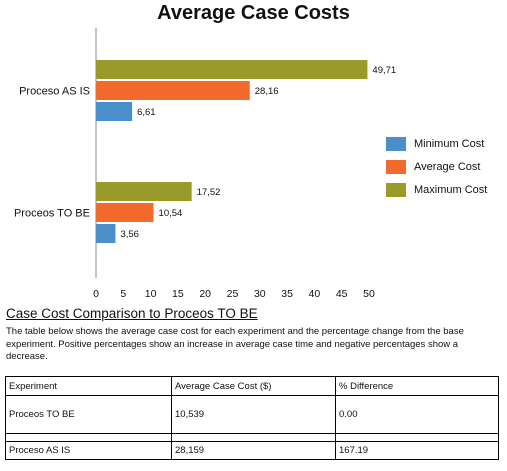 Image resolution: width=507 pixels, height=471 pixels. I want to click on legend-swatch-minimum, so click(396, 143).